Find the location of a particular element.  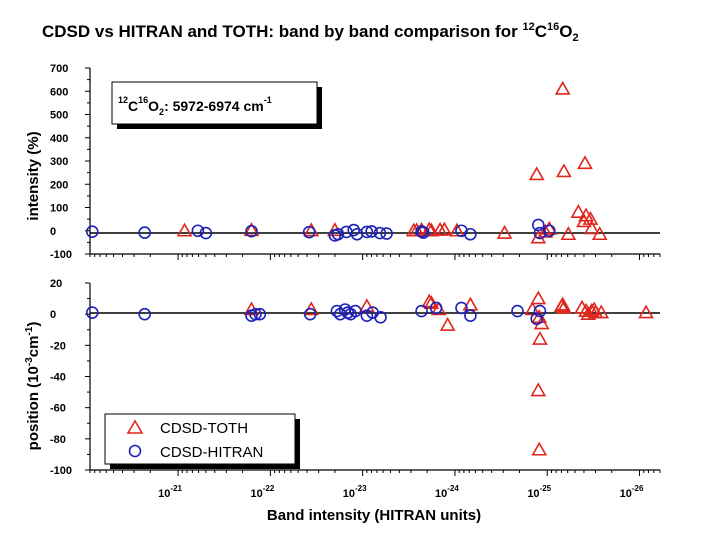

xtick-label: 10-21 is located at coordinates (170, 492).